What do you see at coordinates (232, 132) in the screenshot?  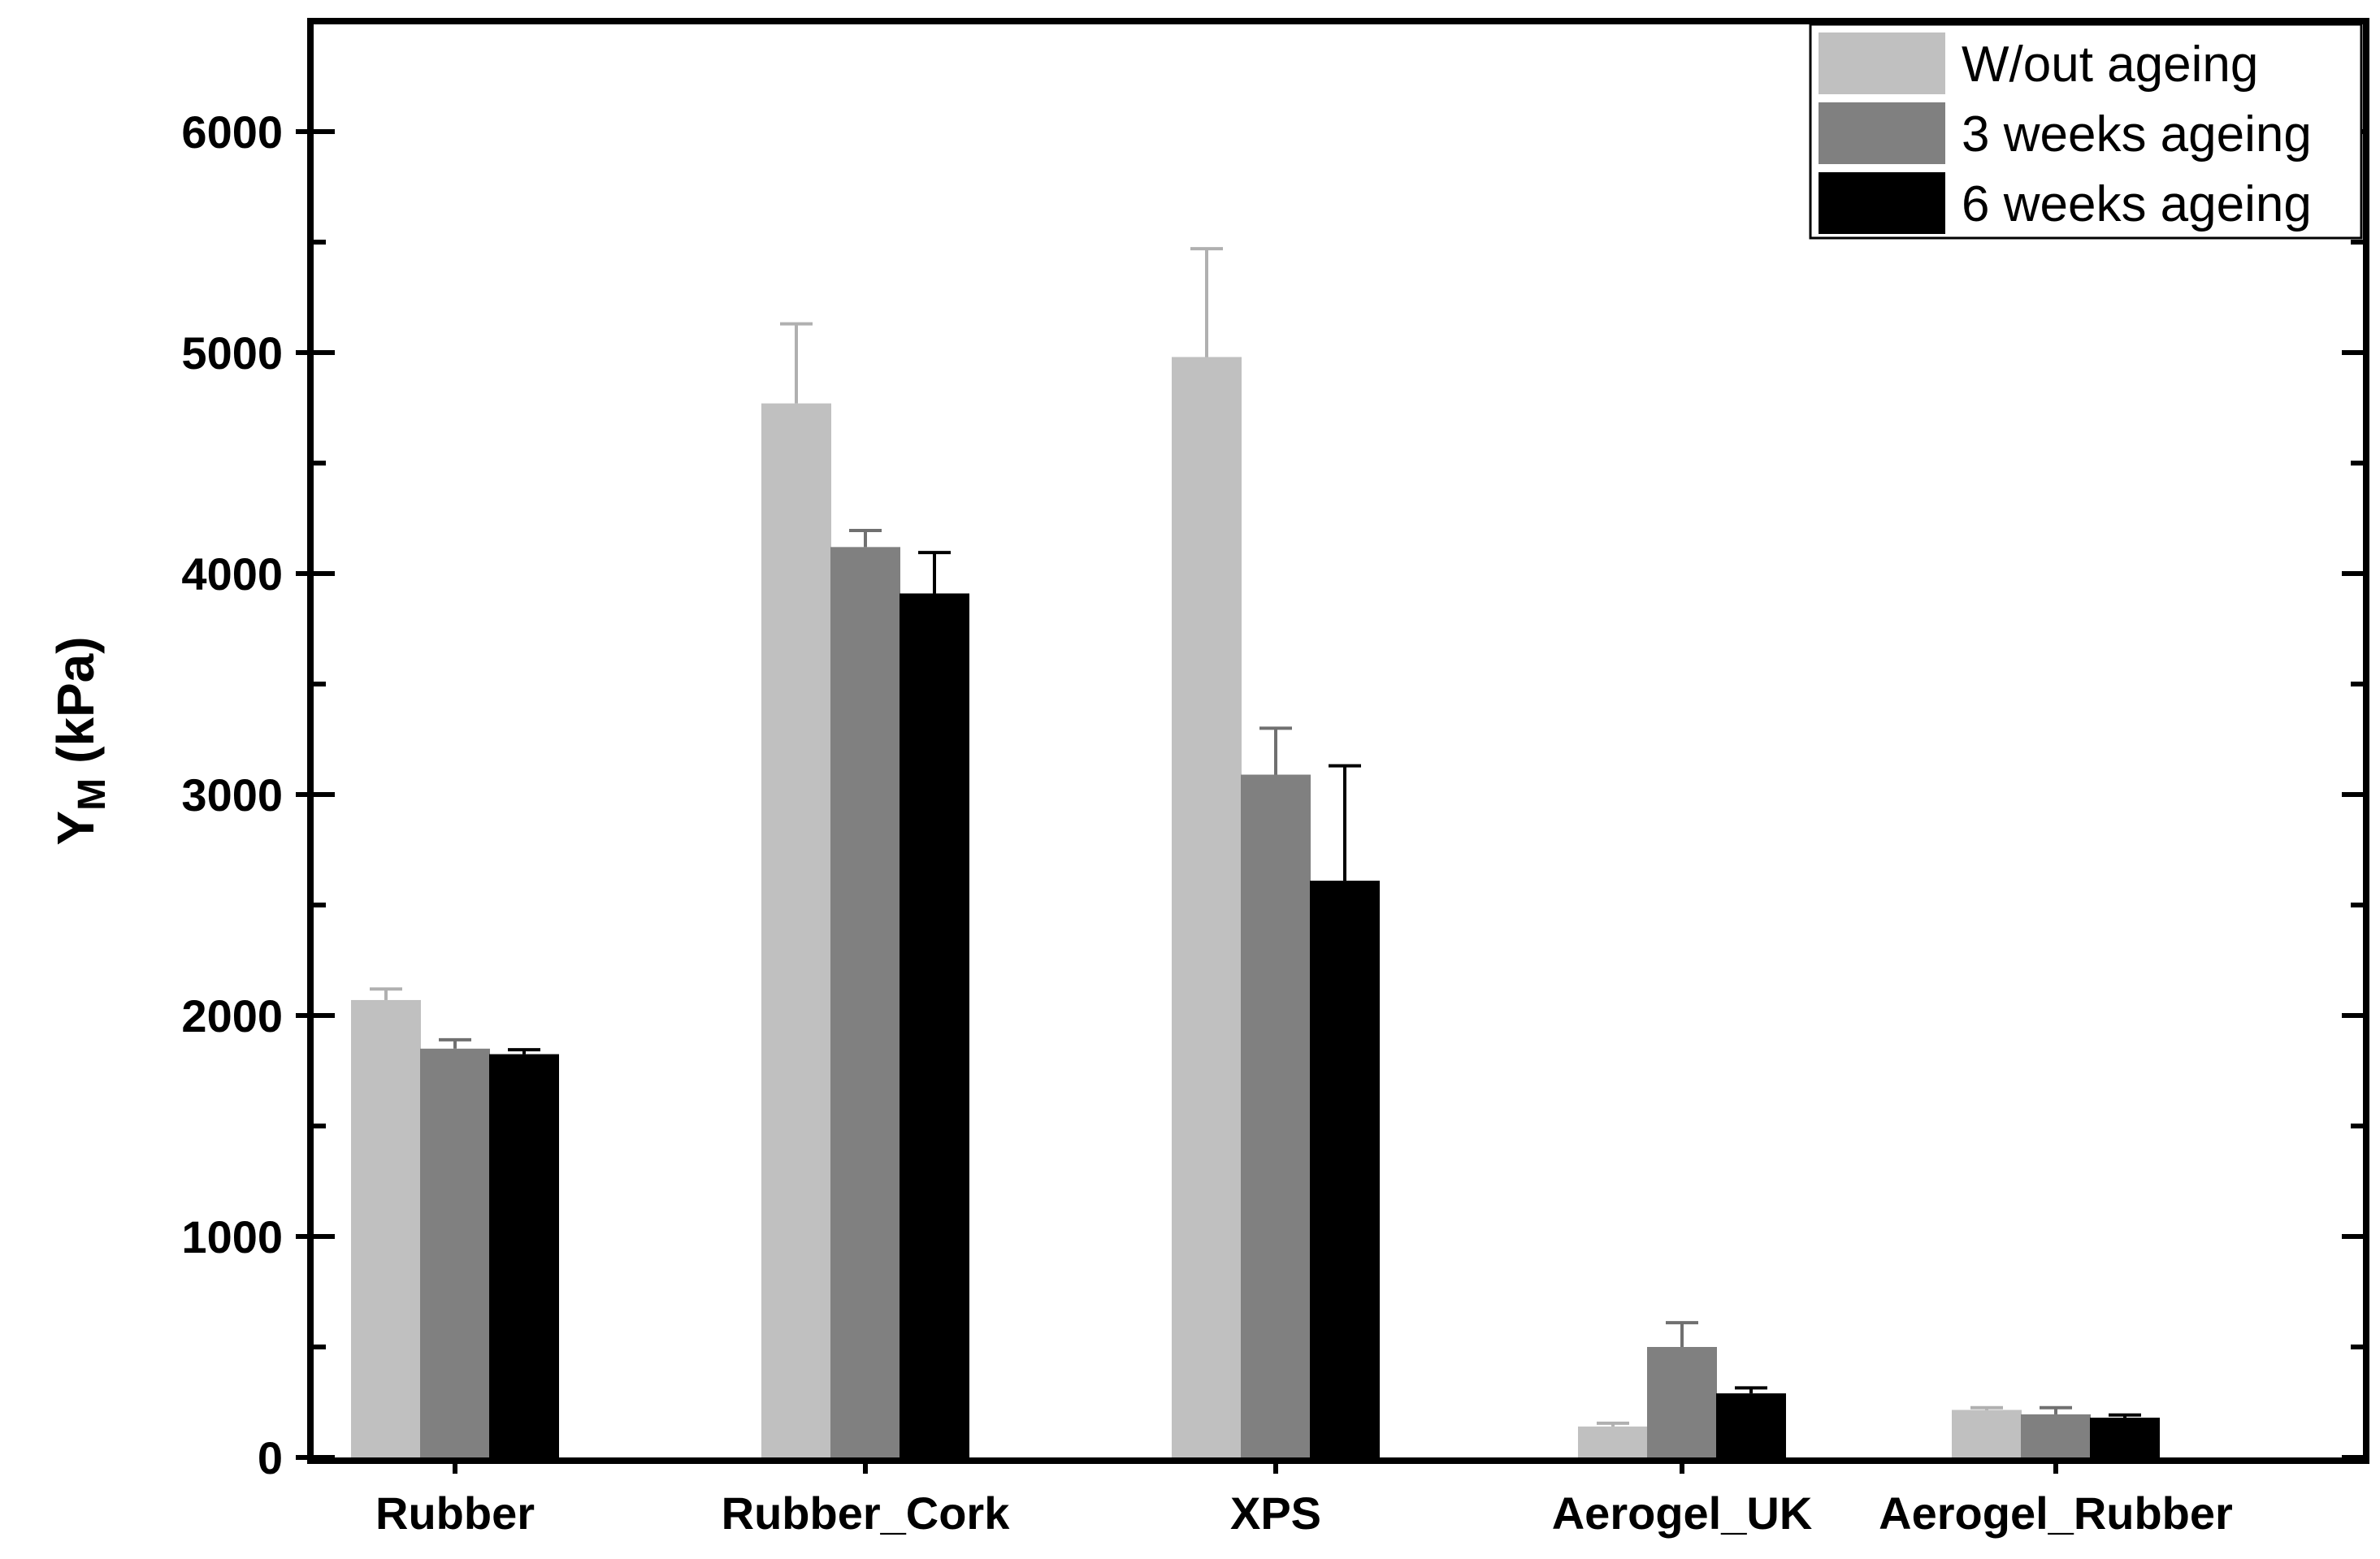 I see `y-tick-label: 6000` at bounding box center [232, 132].